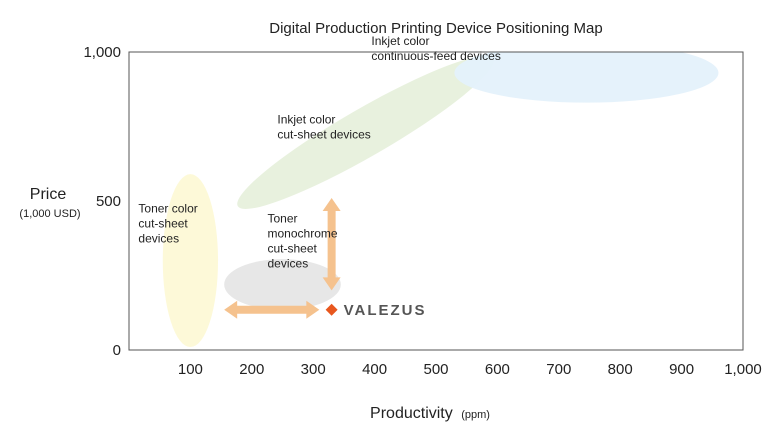 The width and height of the screenshot is (780, 444). What do you see at coordinates (108, 201) in the screenshot?
I see `y-tick-label-2: 500` at bounding box center [108, 201].